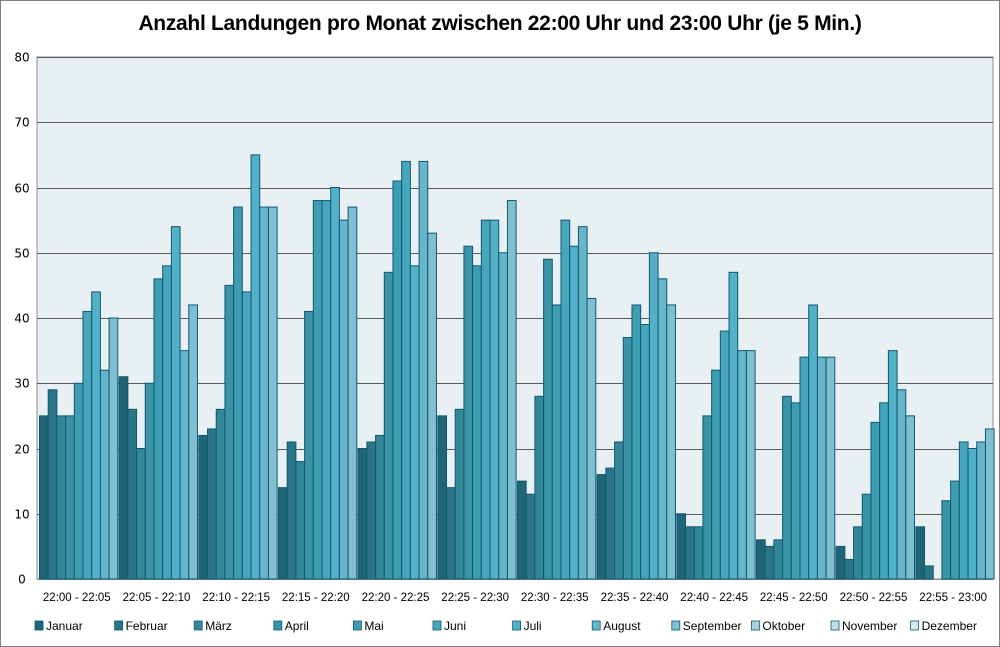 The height and width of the screenshot is (647, 1000). I want to click on legend-label: April, so click(297, 626).